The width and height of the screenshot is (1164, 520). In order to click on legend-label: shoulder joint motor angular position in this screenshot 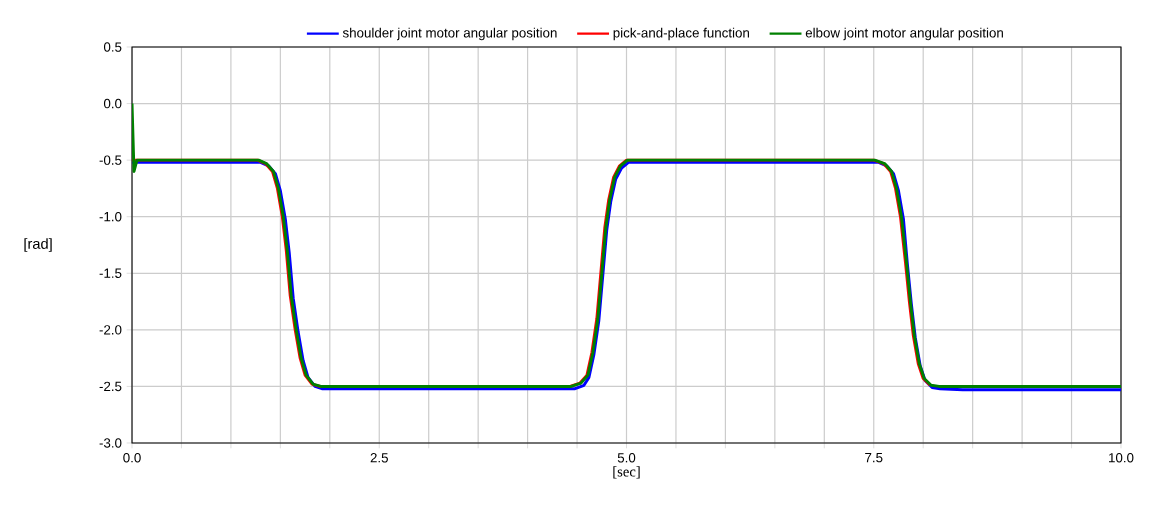, I will do `click(449, 34)`.